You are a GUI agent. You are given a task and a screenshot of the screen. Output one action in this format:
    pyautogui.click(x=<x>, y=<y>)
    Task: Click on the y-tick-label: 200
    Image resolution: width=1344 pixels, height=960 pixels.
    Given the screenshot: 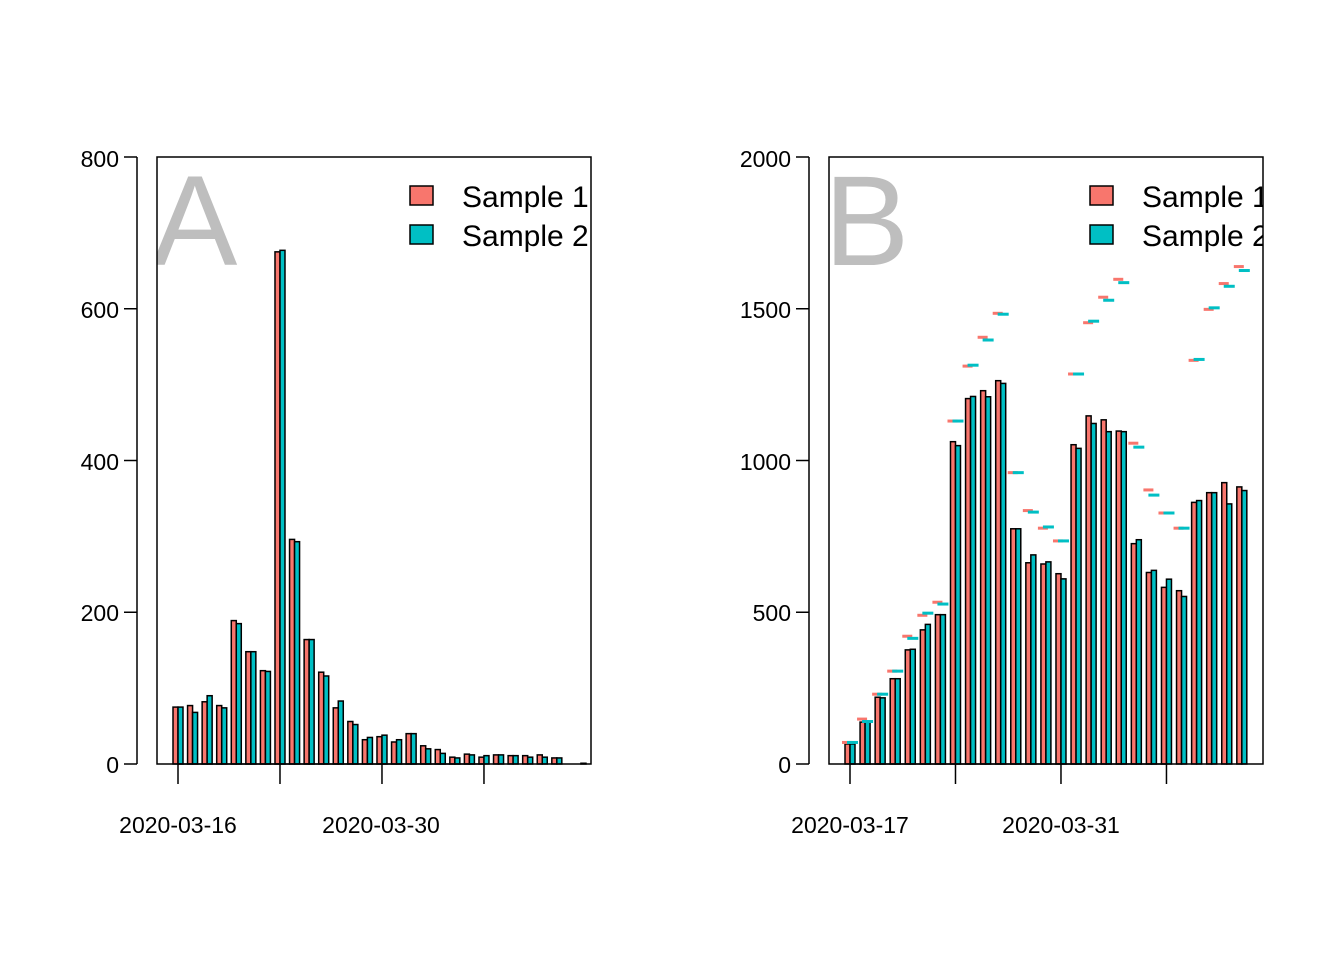 What is the action you would take?
    pyautogui.click(x=100, y=613)
    